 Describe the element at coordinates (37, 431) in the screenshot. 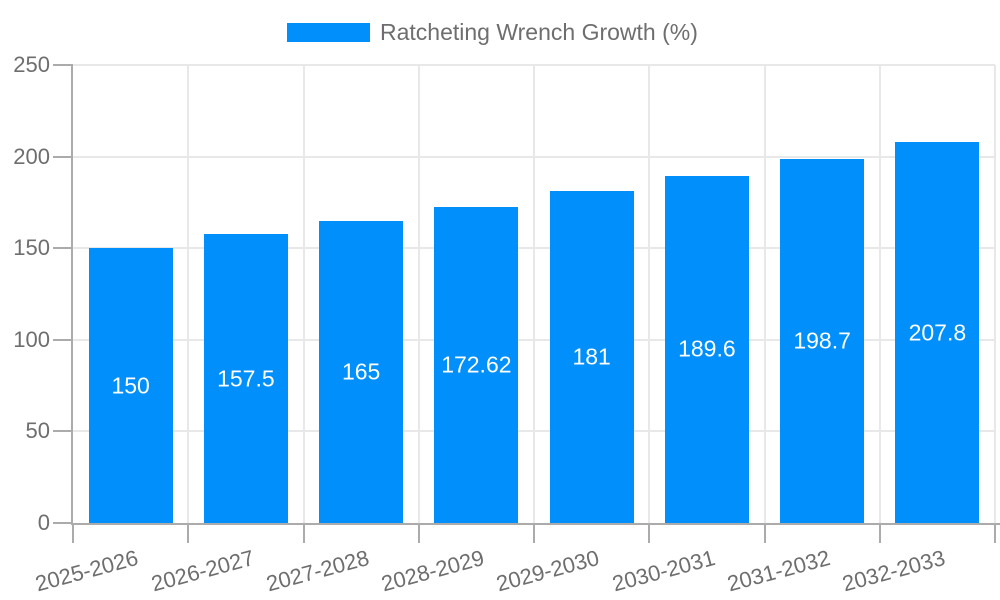

I see `y-tick-label: 50` at that location.